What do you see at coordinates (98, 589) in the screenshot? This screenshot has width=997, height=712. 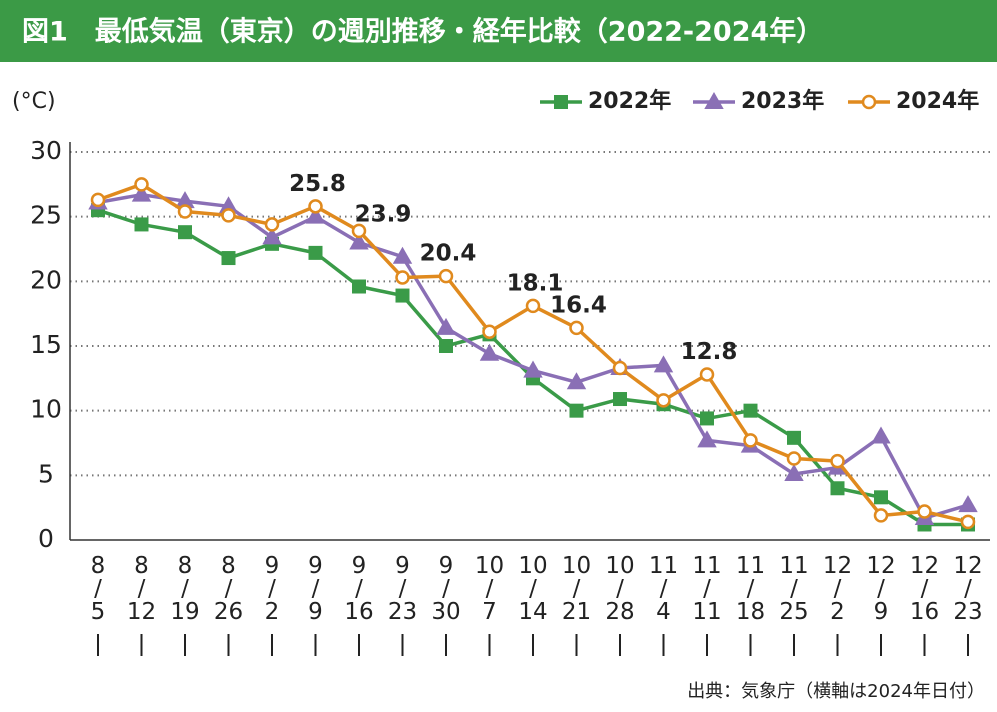 I see `x-tick-label: 8/5` at bounding box center [98, 589].